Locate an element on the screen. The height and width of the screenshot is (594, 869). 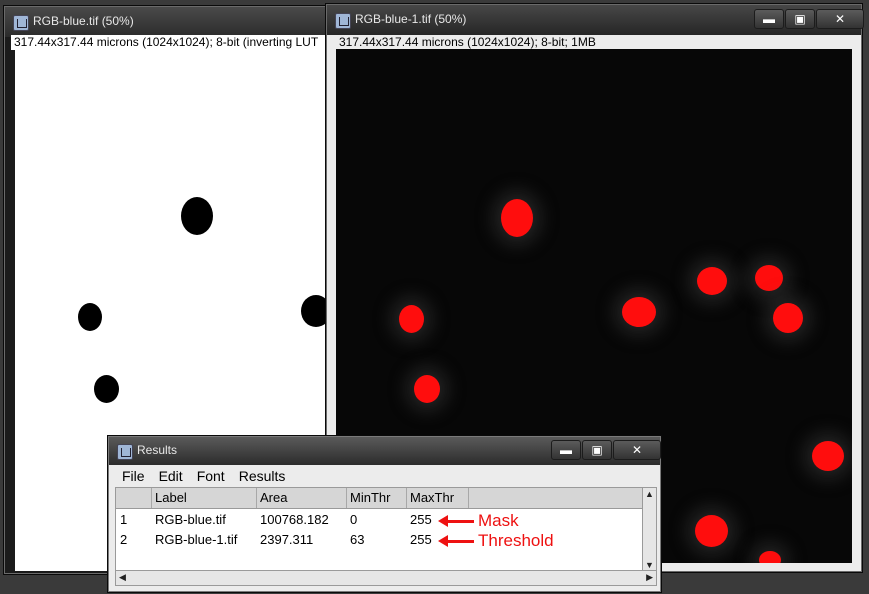
column-header-maxthr: MaxThr is located at coordinates (438, 498).